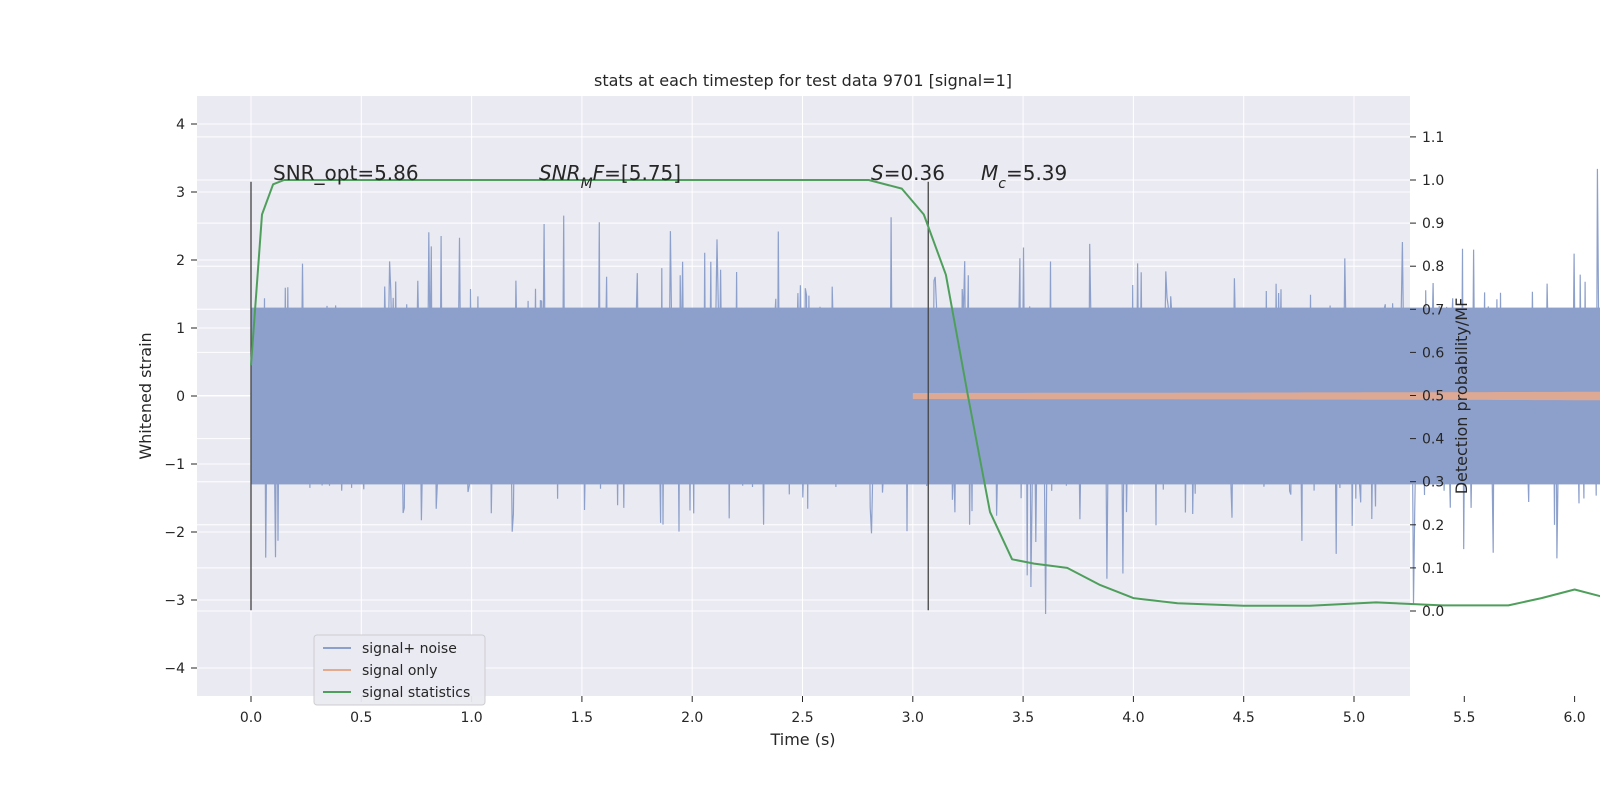  What do you see at coordinates (174, 669) in the screenshot?
I see `y-left-tick-label: −4` at bounding box center [174, 669].